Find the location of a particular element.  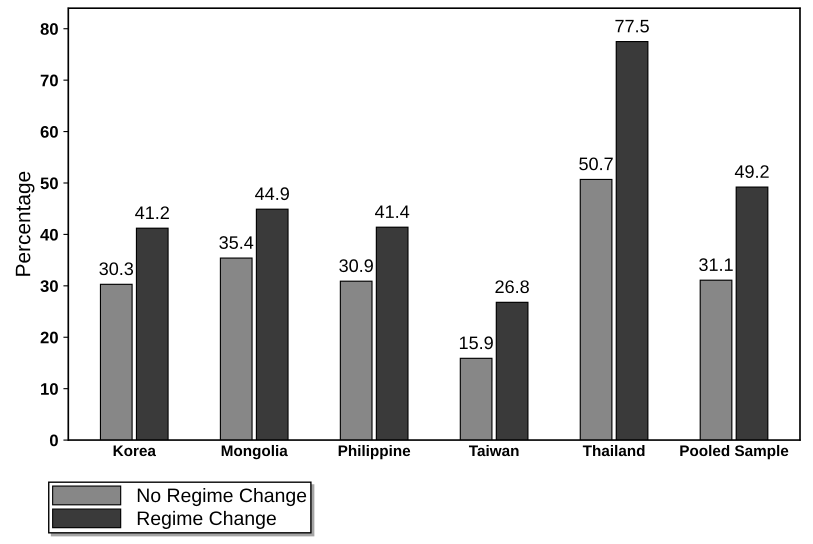

data-label: 26.8 is located at coordinates (512, 287).